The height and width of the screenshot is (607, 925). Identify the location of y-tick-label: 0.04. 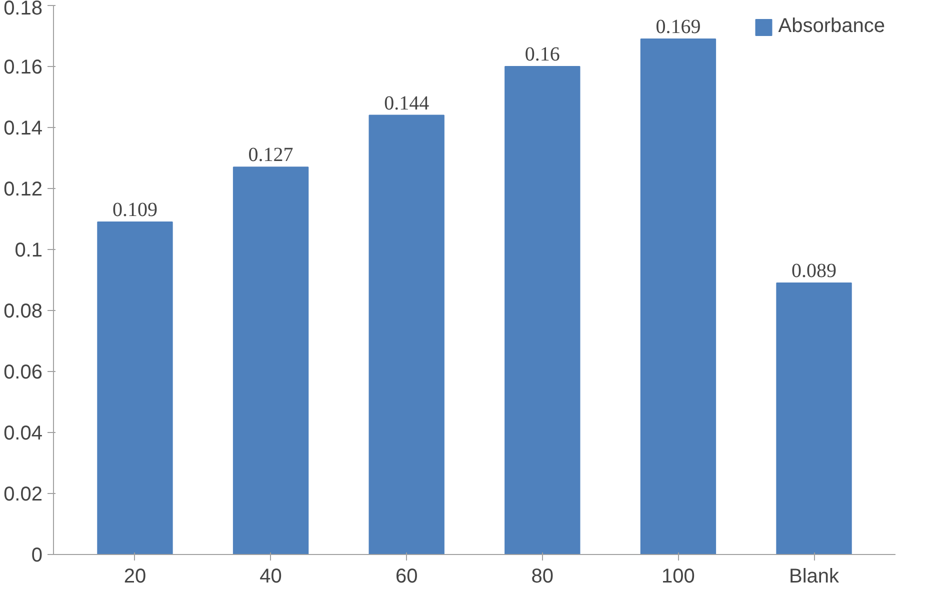
(23, 433).